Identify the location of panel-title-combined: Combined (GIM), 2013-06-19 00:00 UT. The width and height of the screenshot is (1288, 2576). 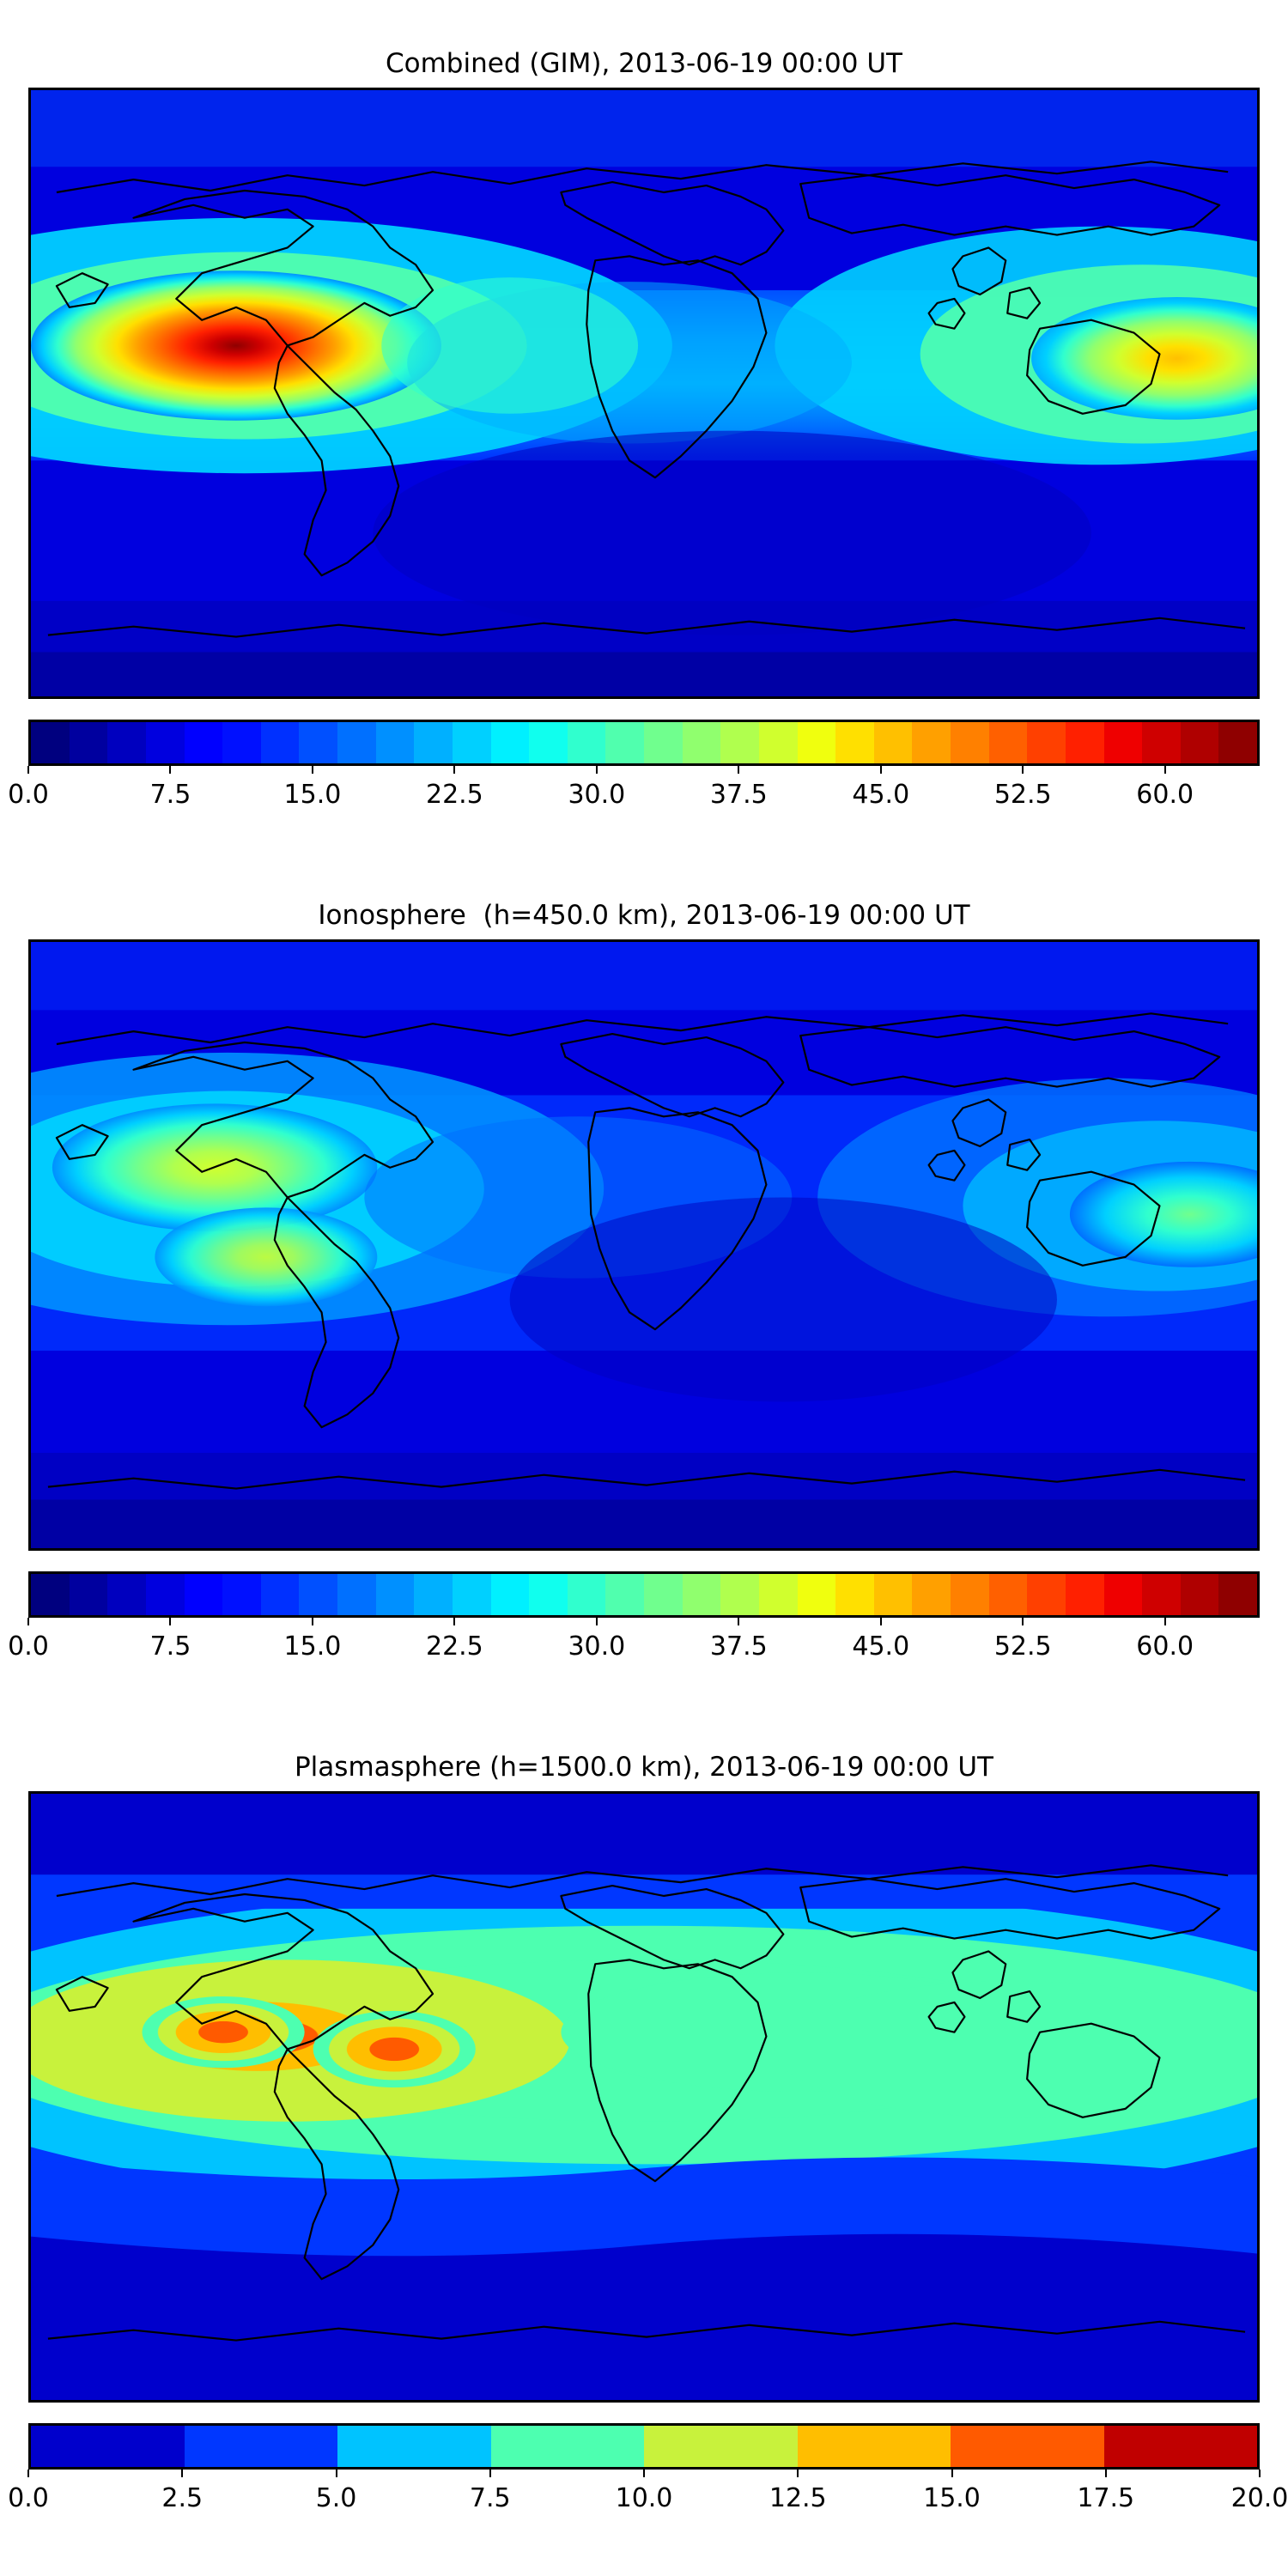
(644, 64).